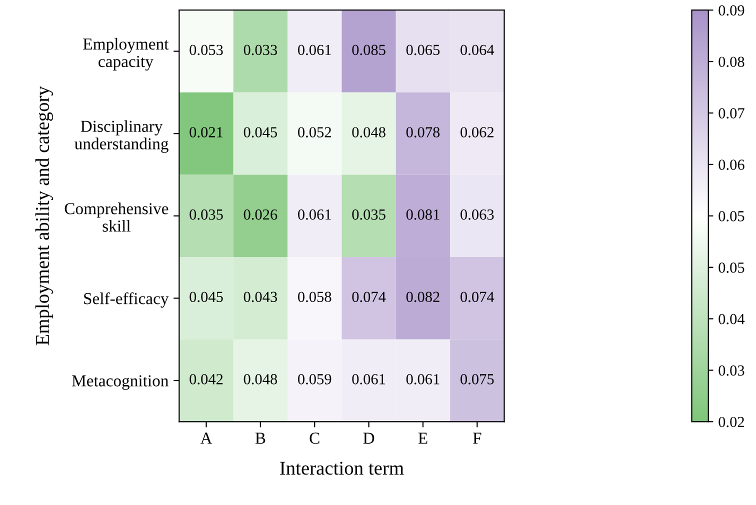 The height and width of the screenshot is (505, 756). Describe the element at coordinates (477, 132) in the screenshot. I see `data-label: 0.062` at that location.